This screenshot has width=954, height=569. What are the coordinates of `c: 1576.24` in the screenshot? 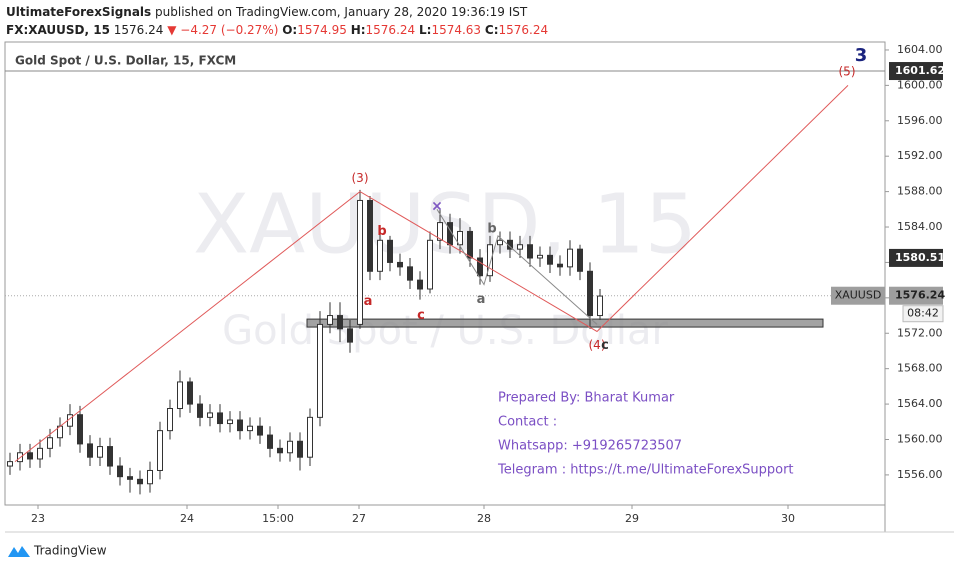 It's located at (524, 30).